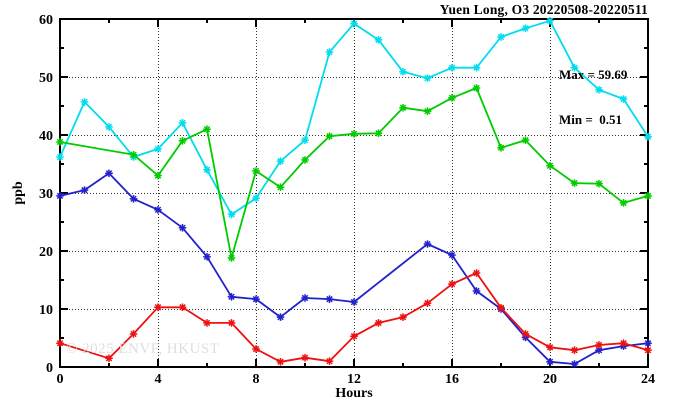 Image resolution: width=674 pixels, height=409 pixels. What do you see at coordinates (256, 379) in the screenshot?
I see `x-tick-label: 8` at bounding box center [256, 379].